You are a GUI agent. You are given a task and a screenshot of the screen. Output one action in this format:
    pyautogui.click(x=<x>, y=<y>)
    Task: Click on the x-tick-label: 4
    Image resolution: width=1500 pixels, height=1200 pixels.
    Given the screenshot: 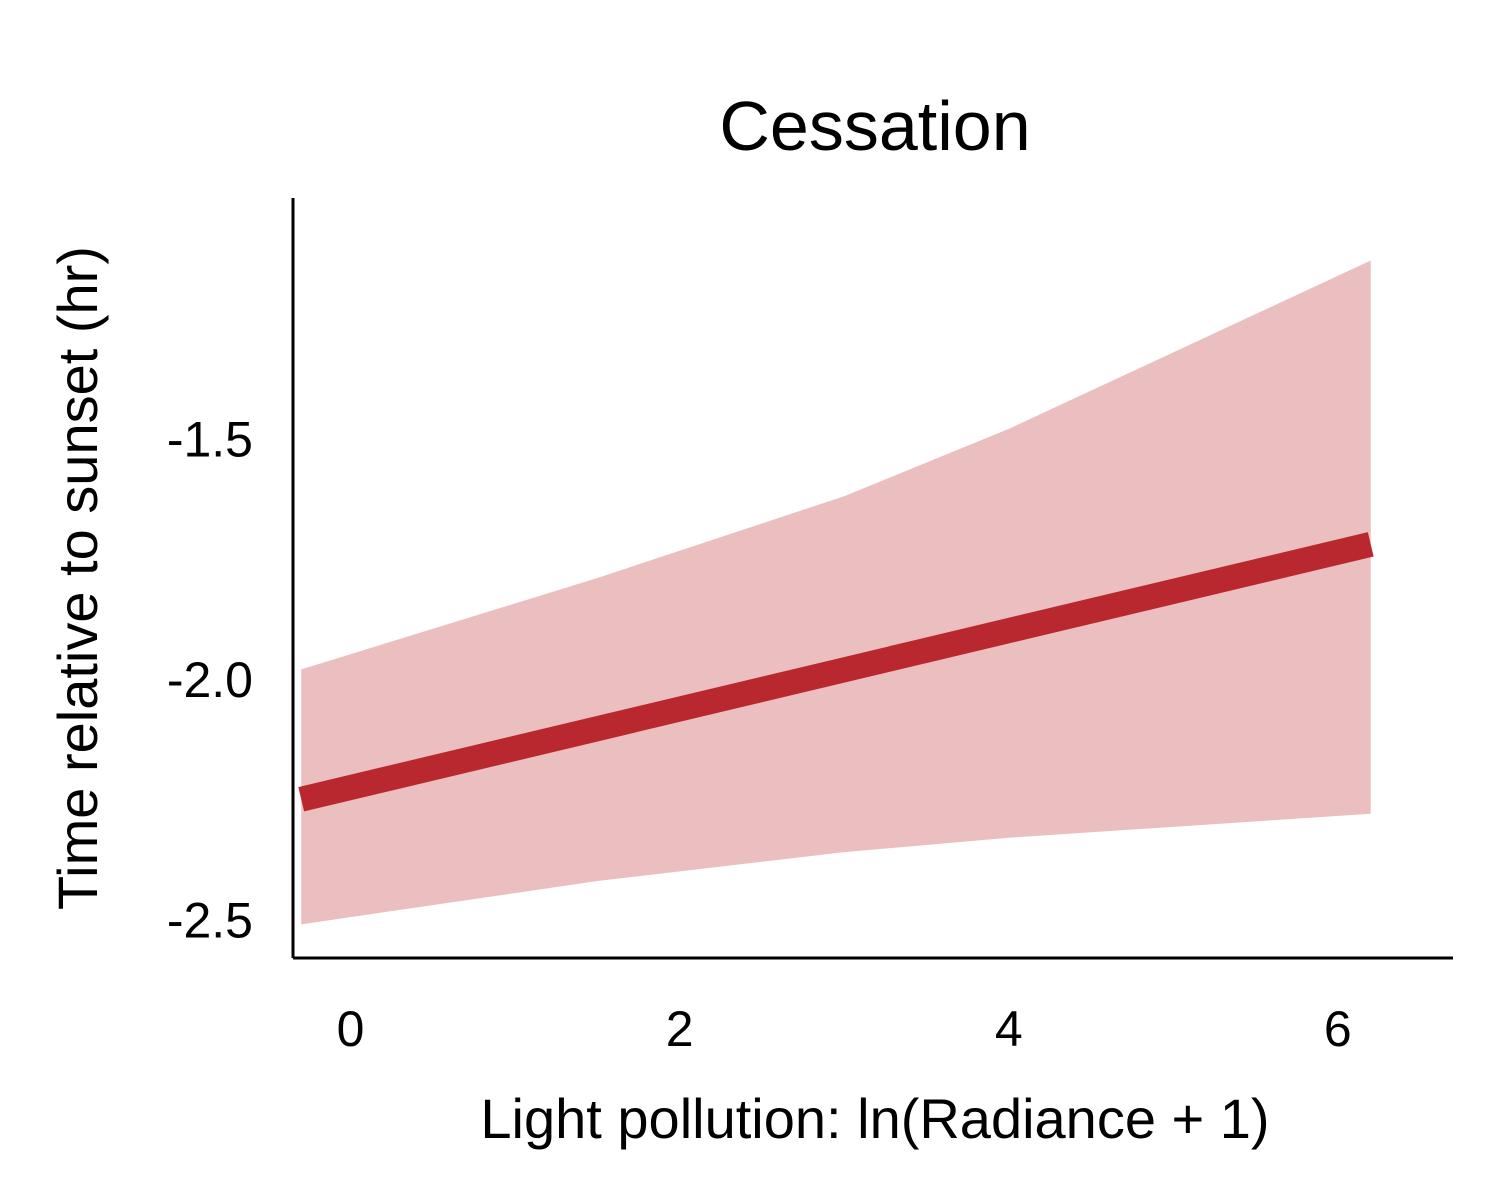 What is the action you would take?
    pyautogui.click(x=1009, y=1029)
    